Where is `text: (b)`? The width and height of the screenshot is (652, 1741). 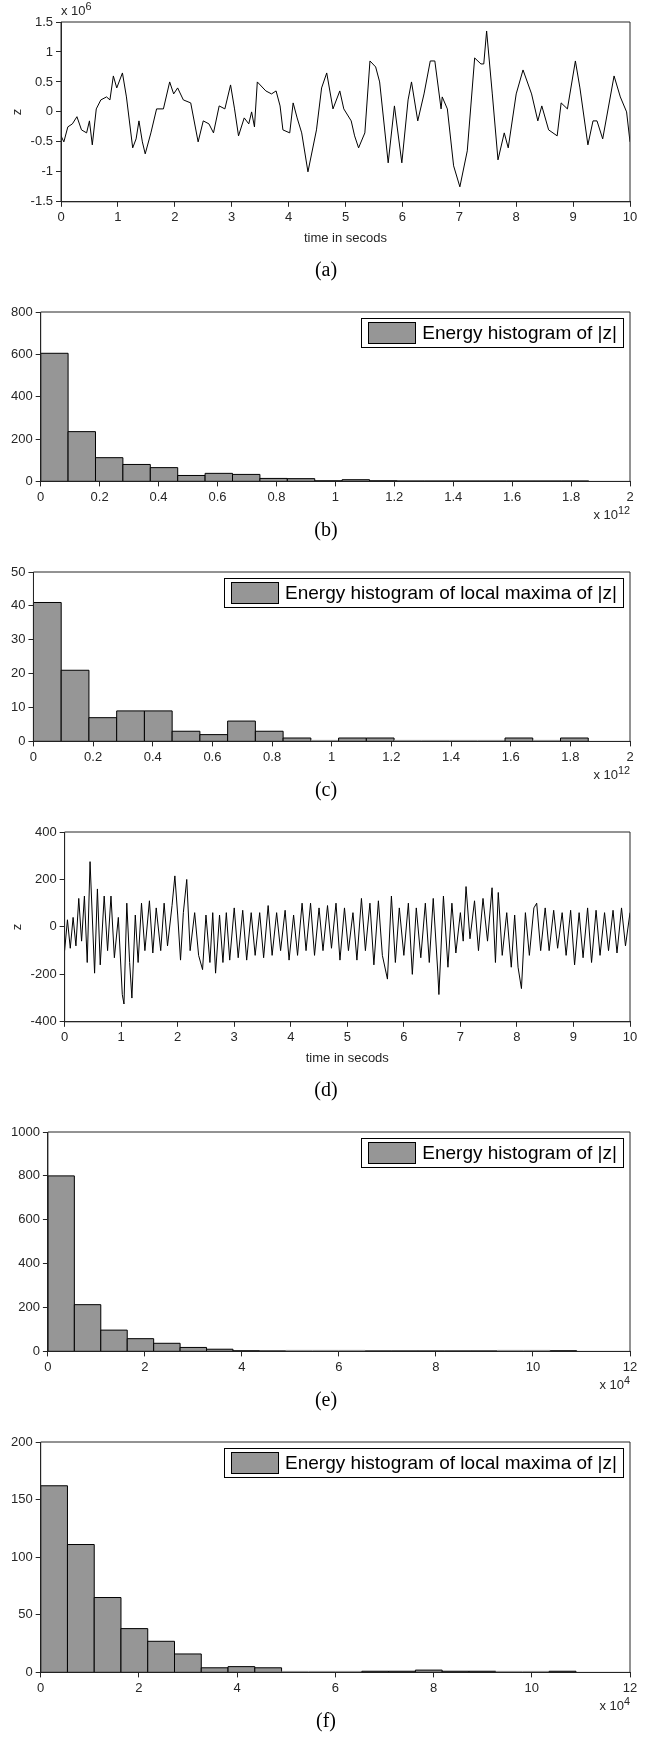 text: (b) is located at coordinates (326, 529).